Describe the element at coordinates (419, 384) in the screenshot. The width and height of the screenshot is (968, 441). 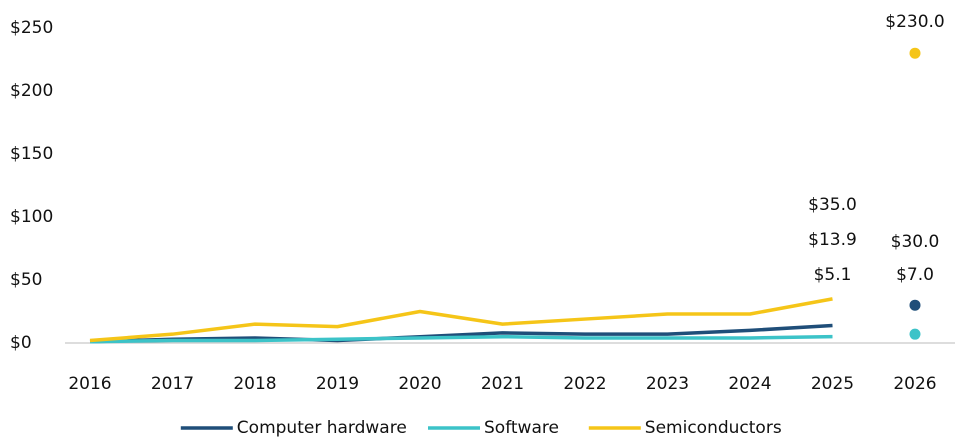
I see `x-tick-label: 2020` at that location.